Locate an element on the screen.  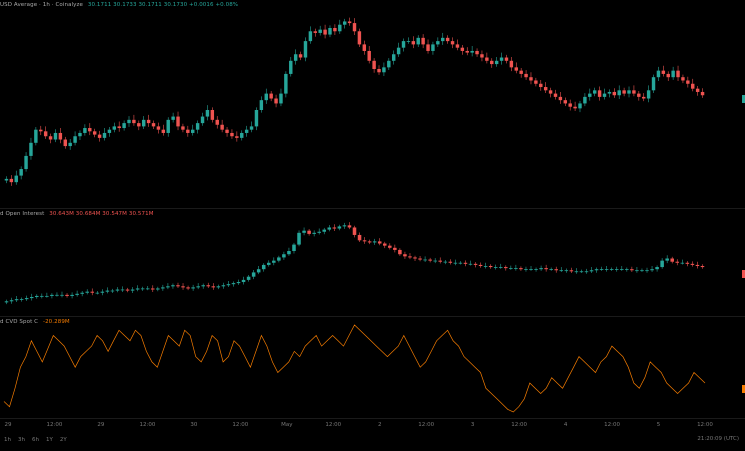
timeframe-1h-button: 1h is located at coordinates (7, 440).